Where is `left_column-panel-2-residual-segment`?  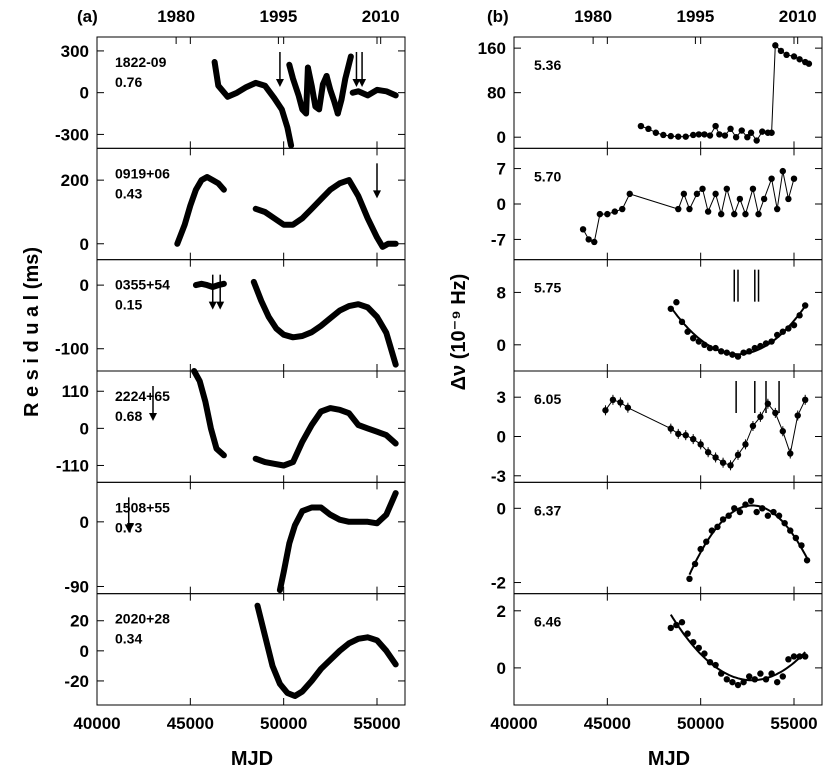 left_column-panel-2-residual-segment is located at coordinates (209, 285).